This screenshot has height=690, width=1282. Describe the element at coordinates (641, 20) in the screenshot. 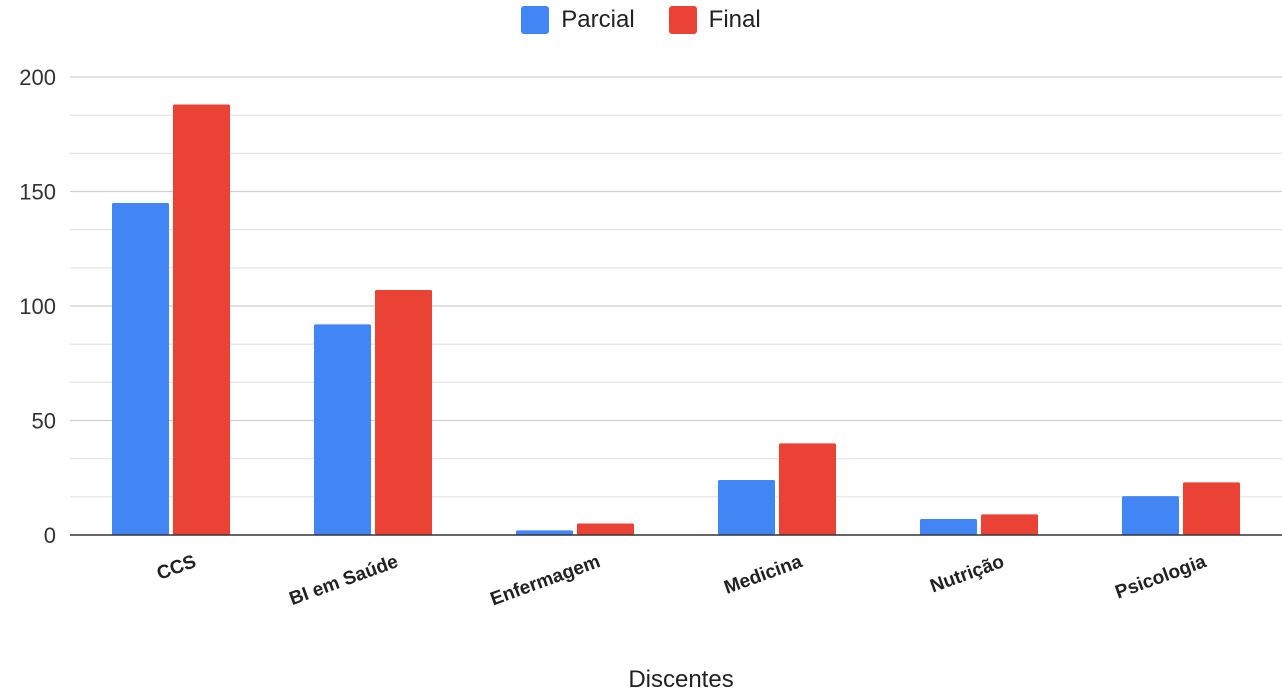

I see `legend: Parcial Final` at that location.